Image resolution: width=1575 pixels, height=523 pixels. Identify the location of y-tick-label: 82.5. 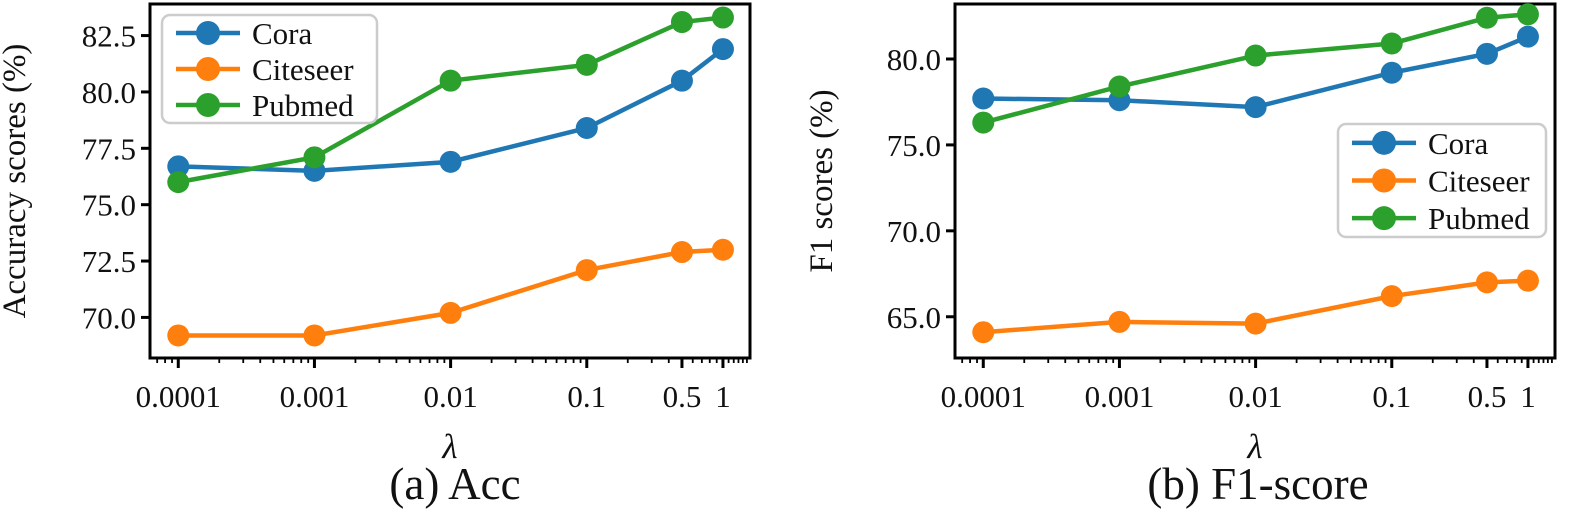
(109, 36).